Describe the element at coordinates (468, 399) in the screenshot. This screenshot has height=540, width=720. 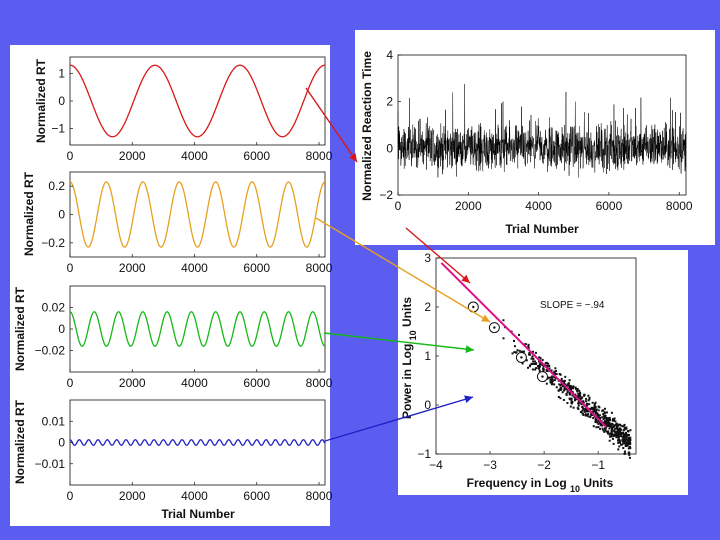
I see `connector-arrowhead` at that location.